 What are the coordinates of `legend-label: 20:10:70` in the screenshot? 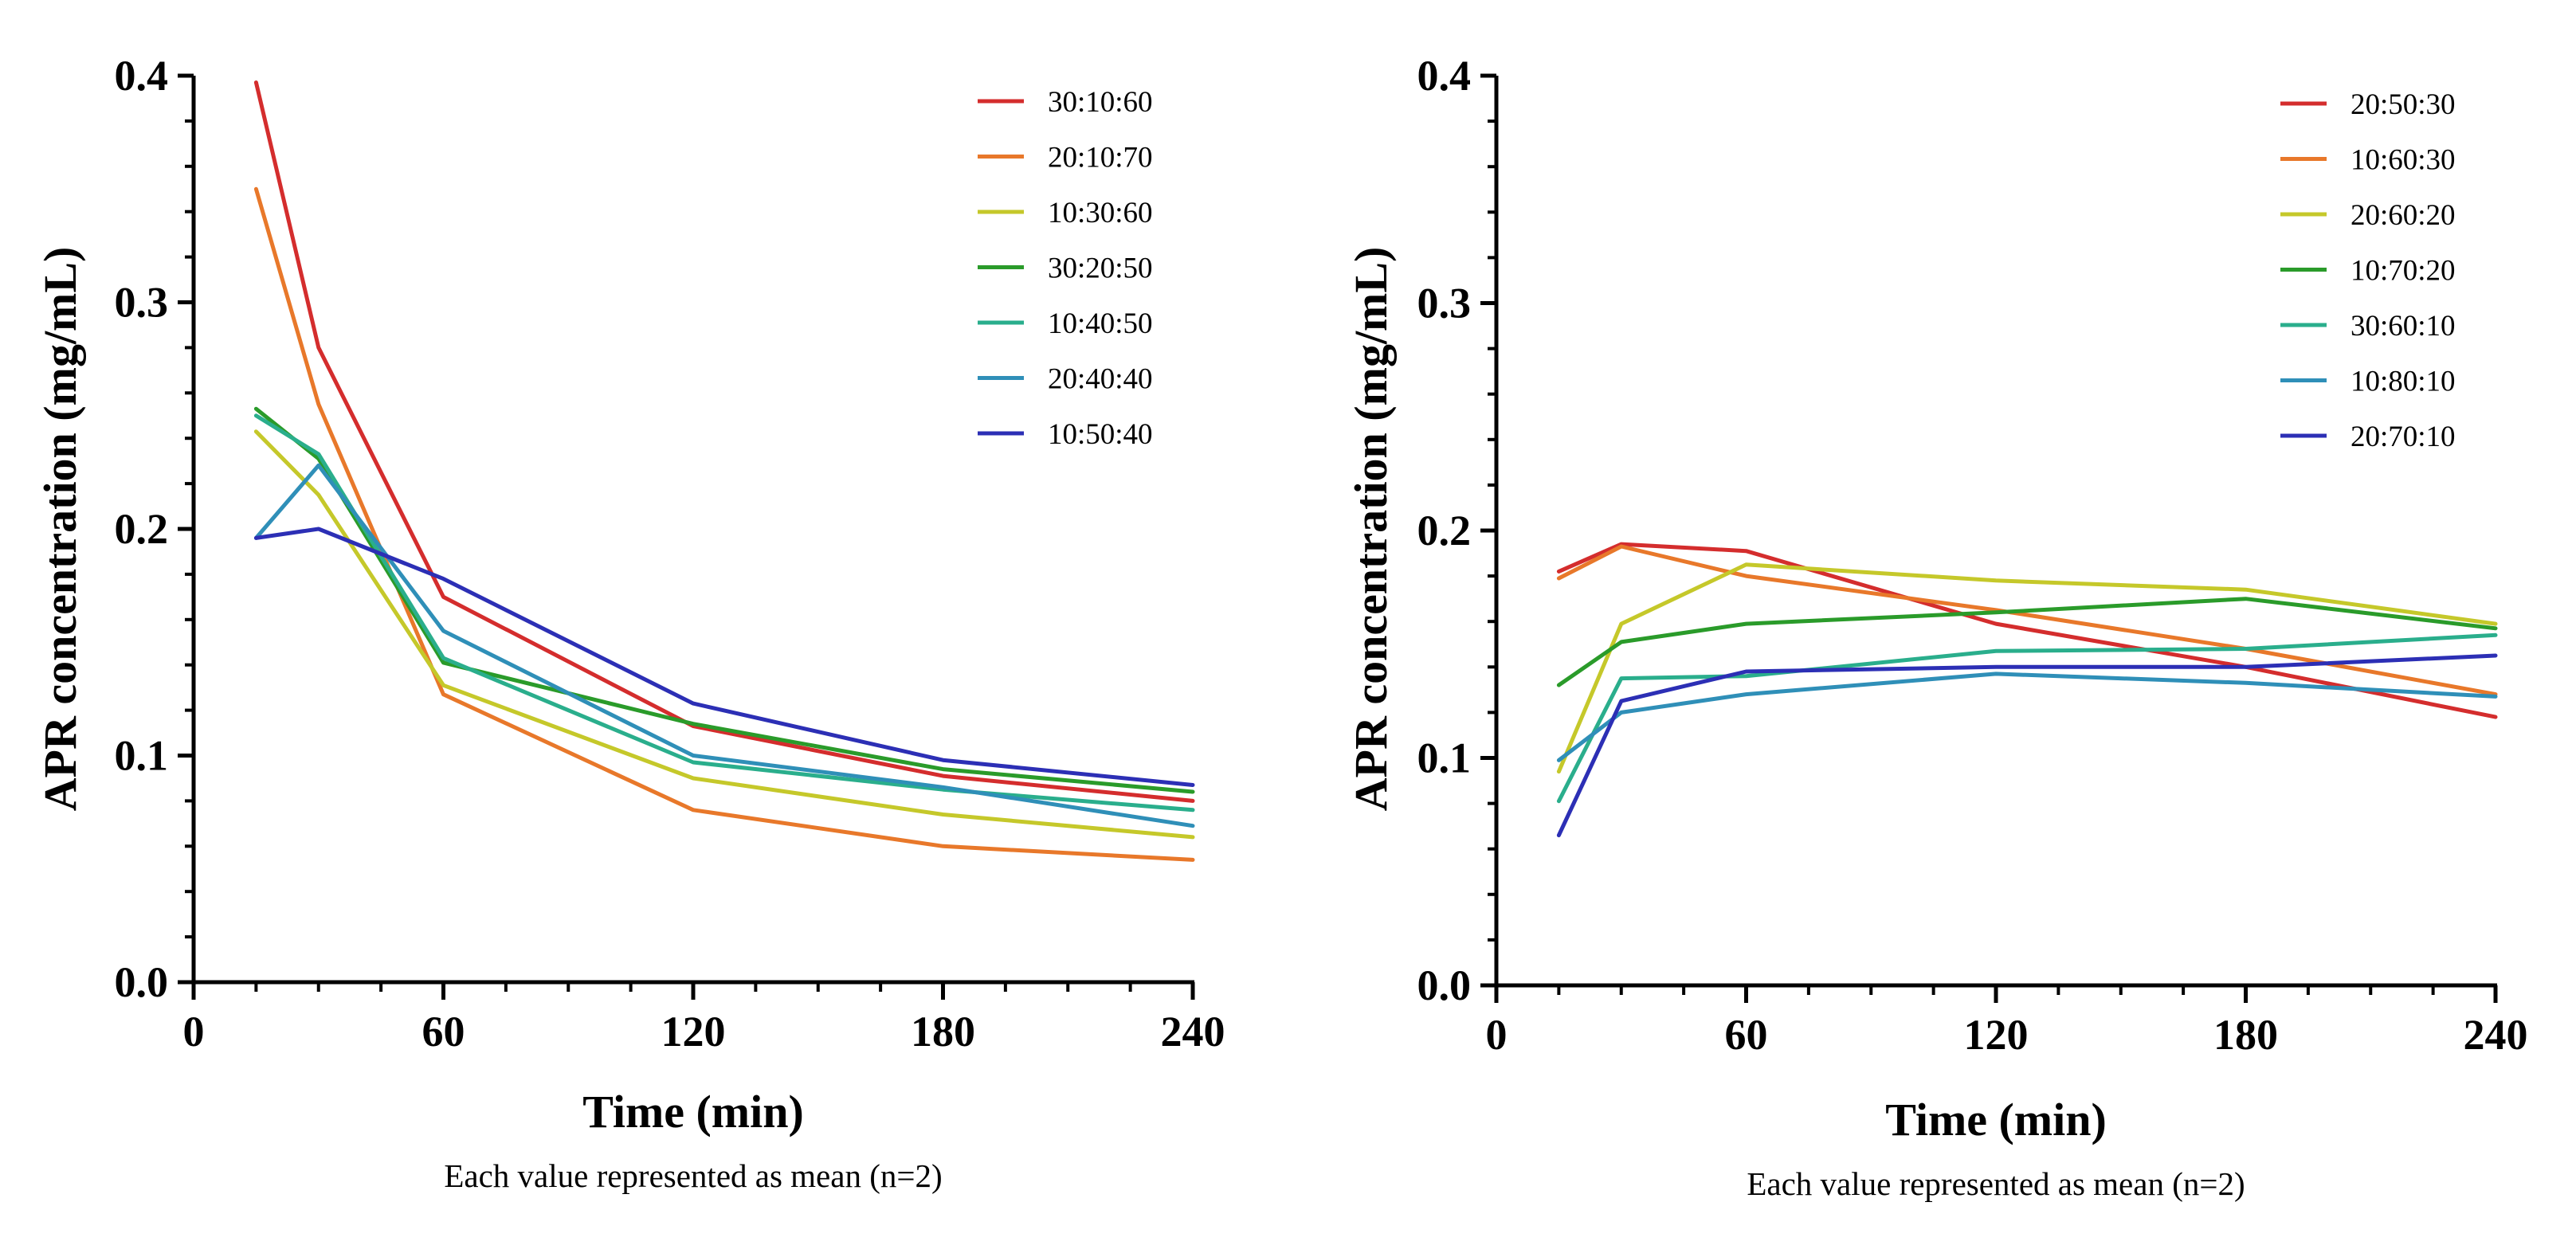 It's located at (1100, 158).